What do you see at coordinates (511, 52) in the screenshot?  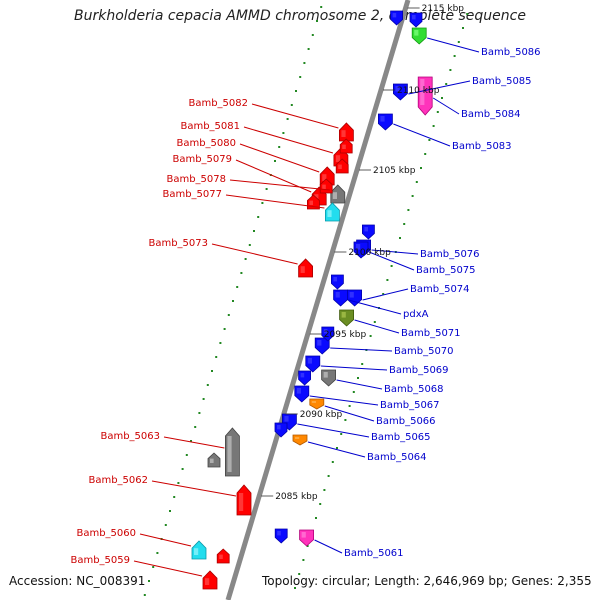 I see `forward-gene-label: Bamb_5086` at bounding box center [511, 52].